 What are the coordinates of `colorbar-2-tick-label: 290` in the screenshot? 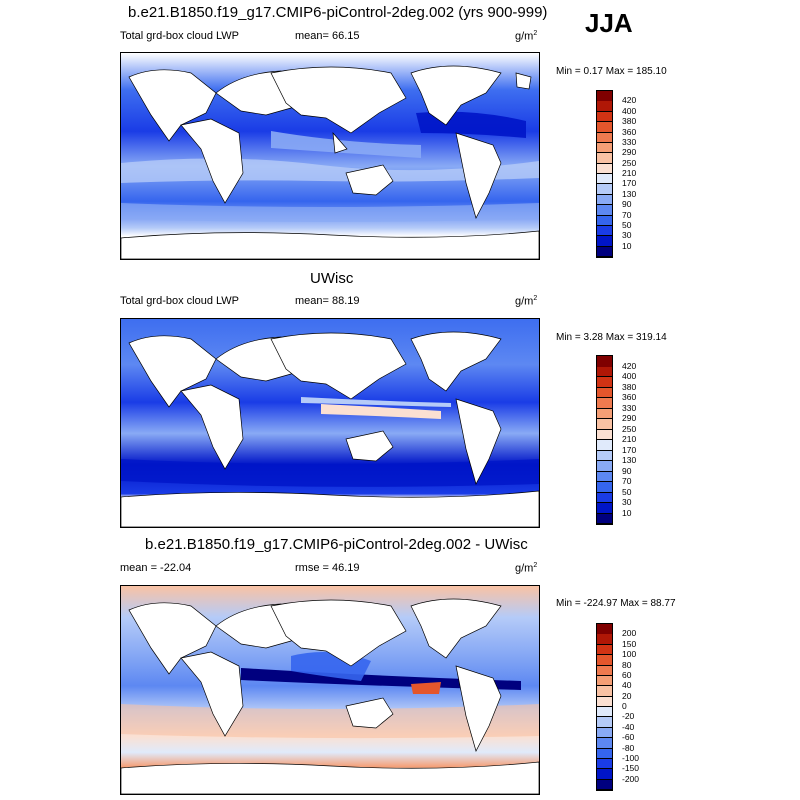 It's located at (629, 418).